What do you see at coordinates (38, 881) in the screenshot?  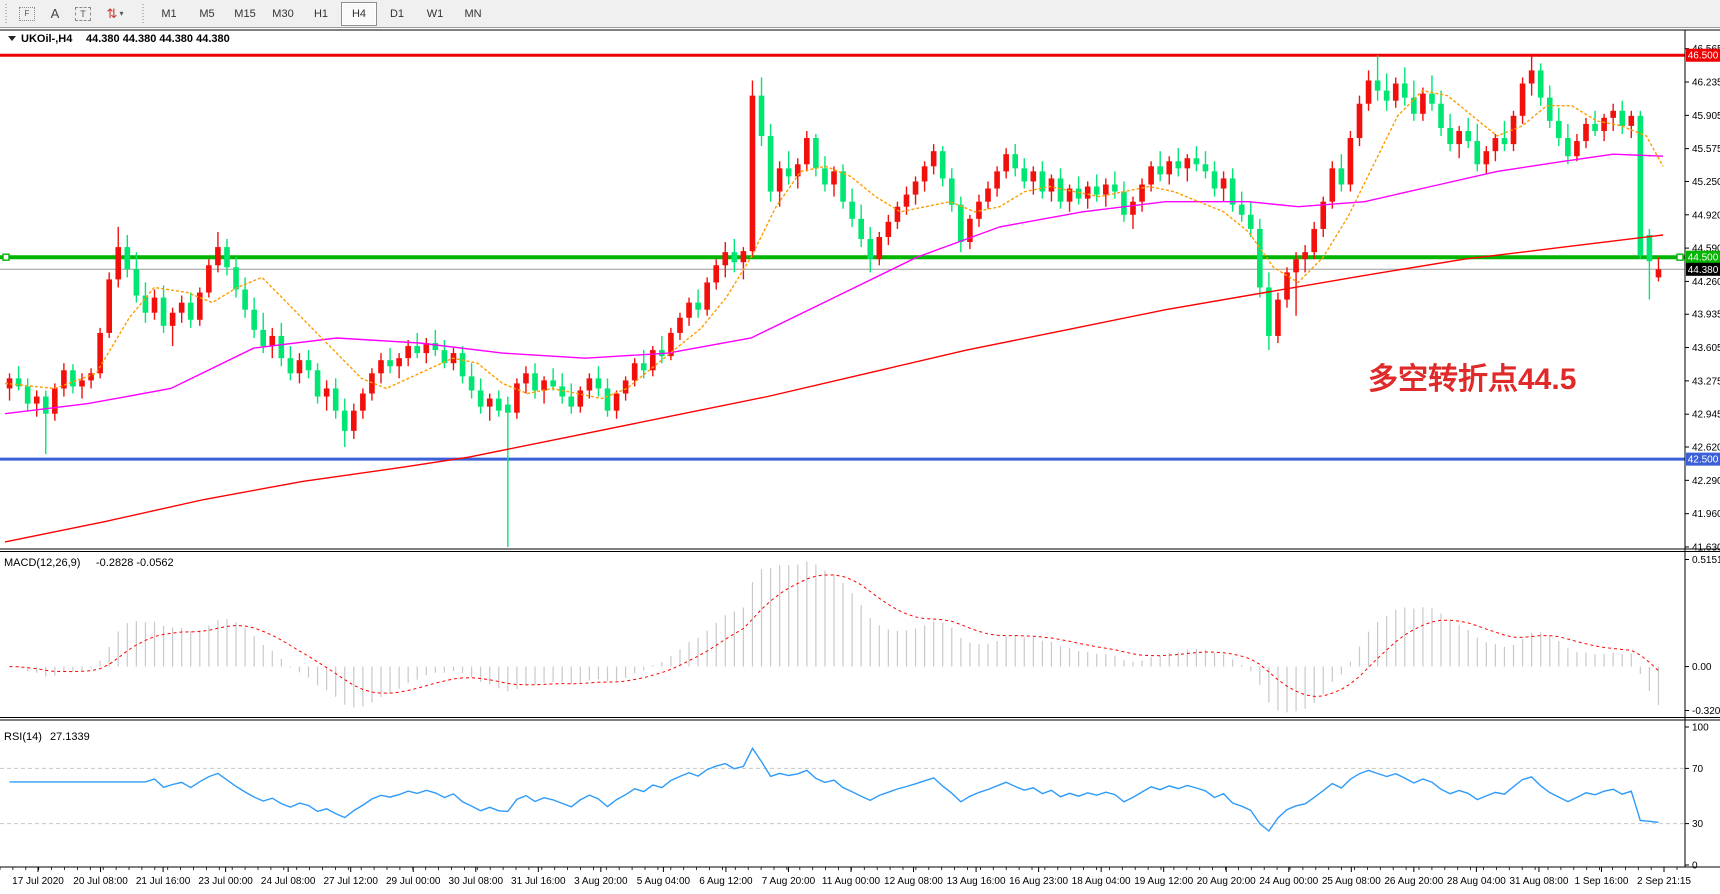 I see `time-label: 17 Jul 2020` at bounding box center [38, 881].